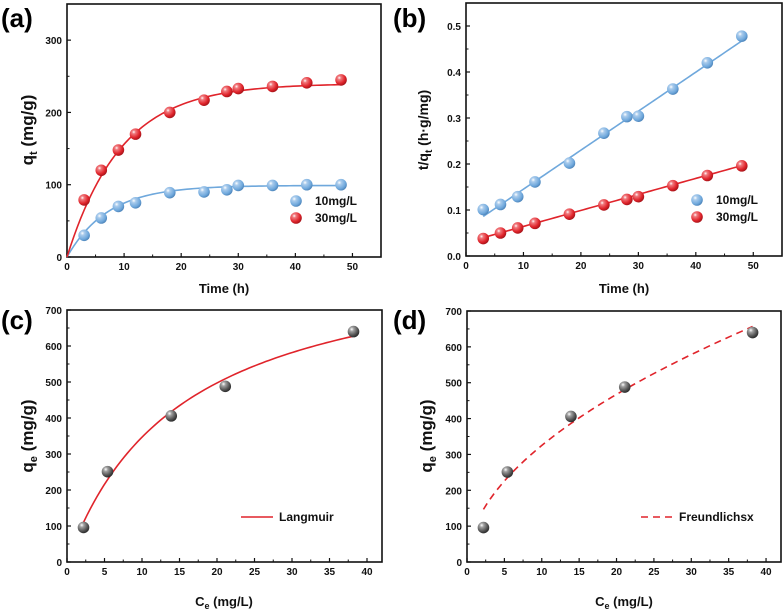 This screenshot has width=783, height=613. Describe the element at coordinates (409, 18) in the screenshot. I see `panel-label: (b)` at that location.